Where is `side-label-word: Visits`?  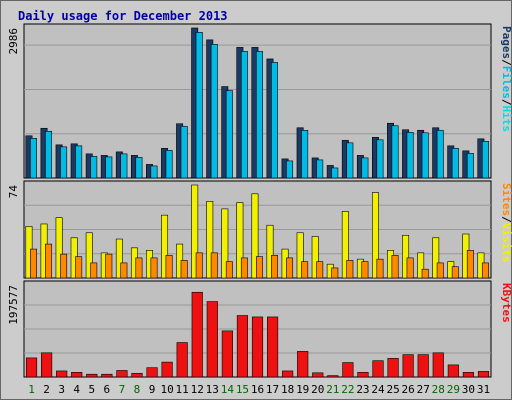 side-label-word: Visits is located at coordinates (506, 243).